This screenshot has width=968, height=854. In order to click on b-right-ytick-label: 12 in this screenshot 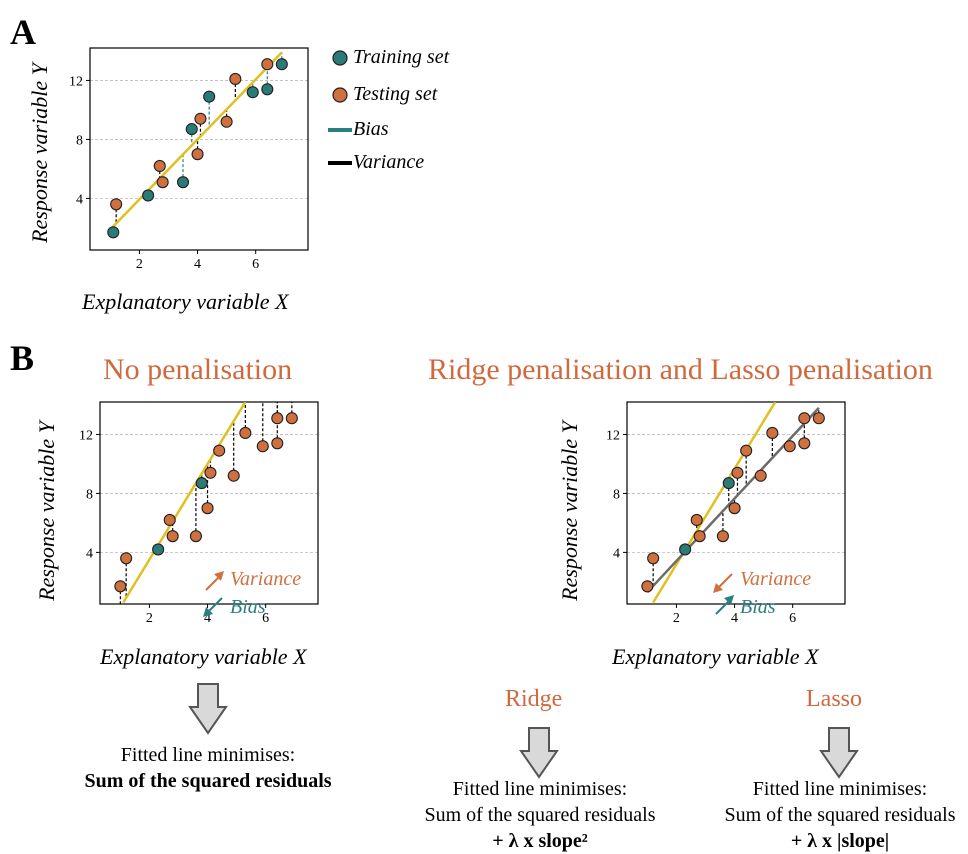, I will do `click(613, 435)`.